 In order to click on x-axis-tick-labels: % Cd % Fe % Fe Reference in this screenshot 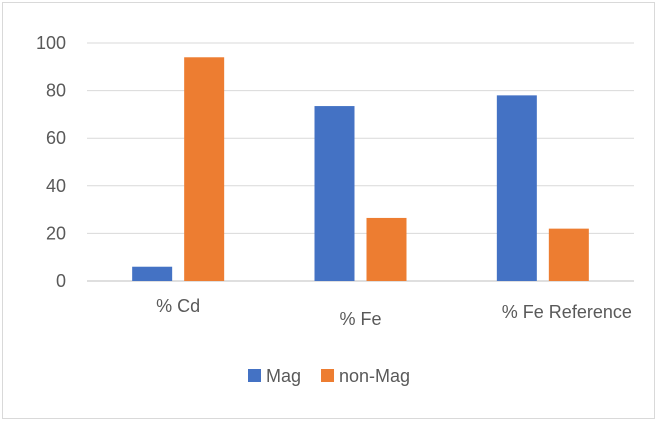, I will do `click(394, 312)`.